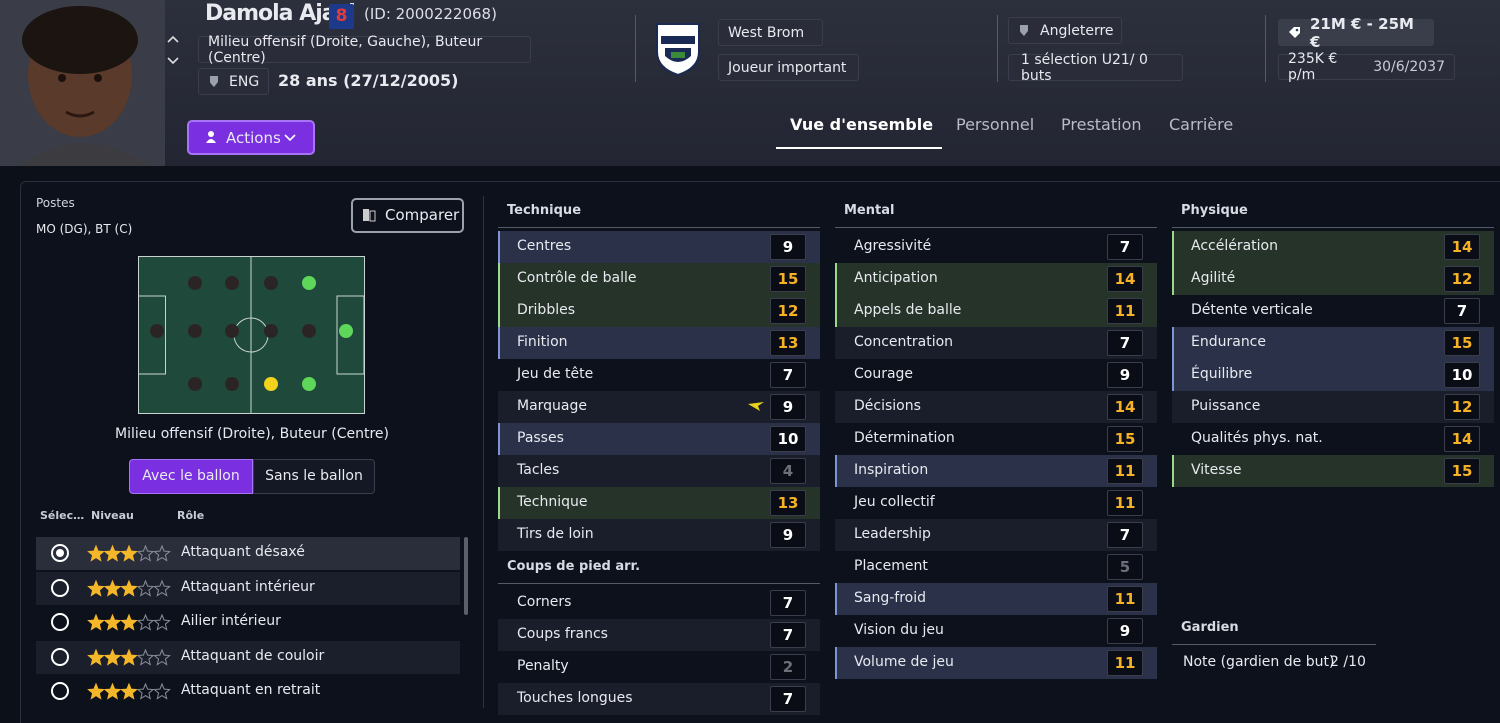 Image resolution: width=1500 pixels, height=723 pixels. What do you see at coordinates (788, 471) in the screenshot?
I see `attribute-value: 4` at bounding box center [788, 471].